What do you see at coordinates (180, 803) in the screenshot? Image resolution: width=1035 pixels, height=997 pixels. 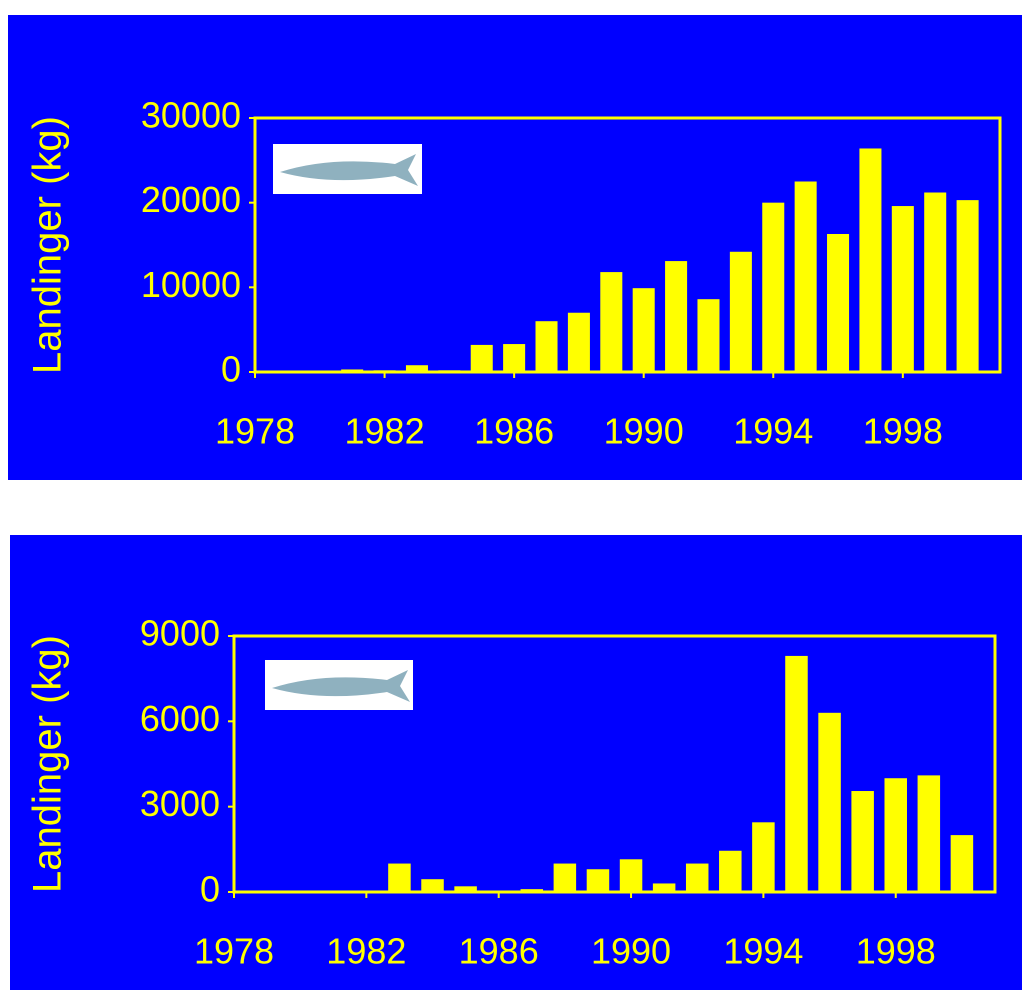 I see `y-tick-label: 3000` at bounding box center [180, 803].